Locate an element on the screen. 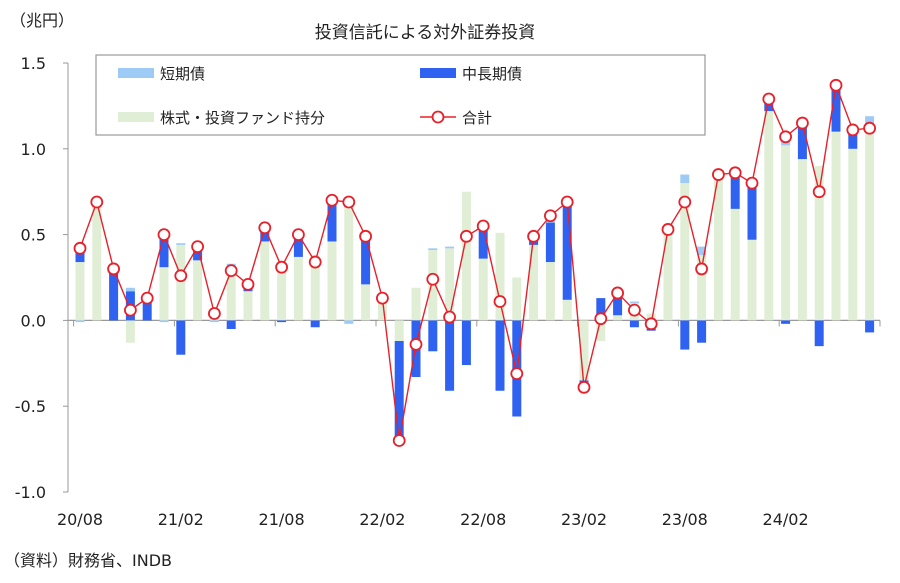 The width and height of the screenshot is (900, 583). legend-box is located at coordinates (400, 95).